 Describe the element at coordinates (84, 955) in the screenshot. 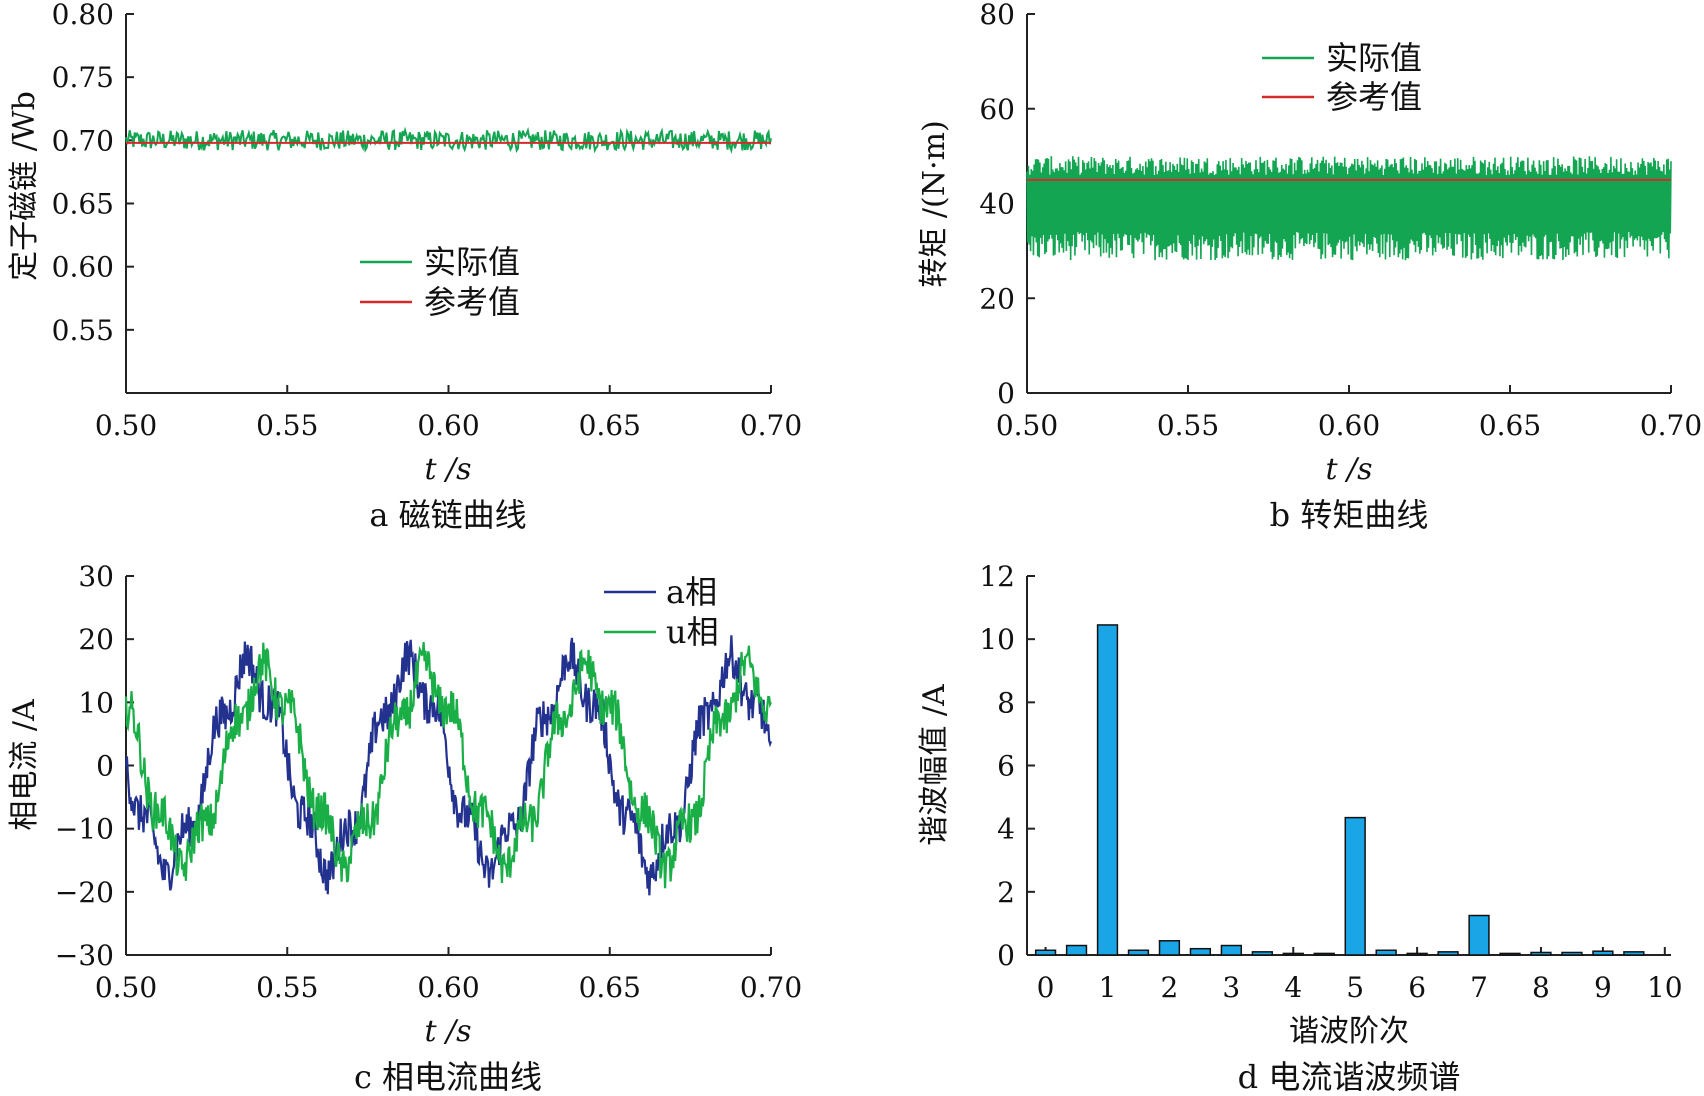

I see `current-y-tick-label: −30` at that location.